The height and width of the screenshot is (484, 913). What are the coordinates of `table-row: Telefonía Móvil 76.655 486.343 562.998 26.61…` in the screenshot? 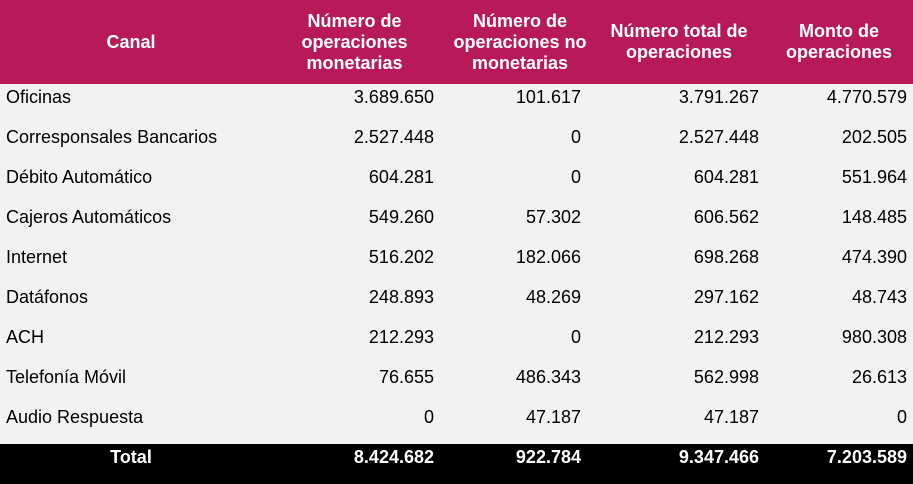 It's located at (456, 384).